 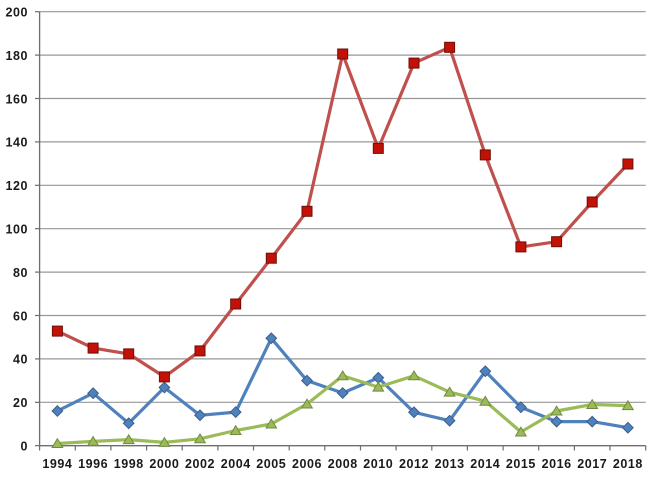 I want to click on svg-text: 2005, so click(x=271, y=464).